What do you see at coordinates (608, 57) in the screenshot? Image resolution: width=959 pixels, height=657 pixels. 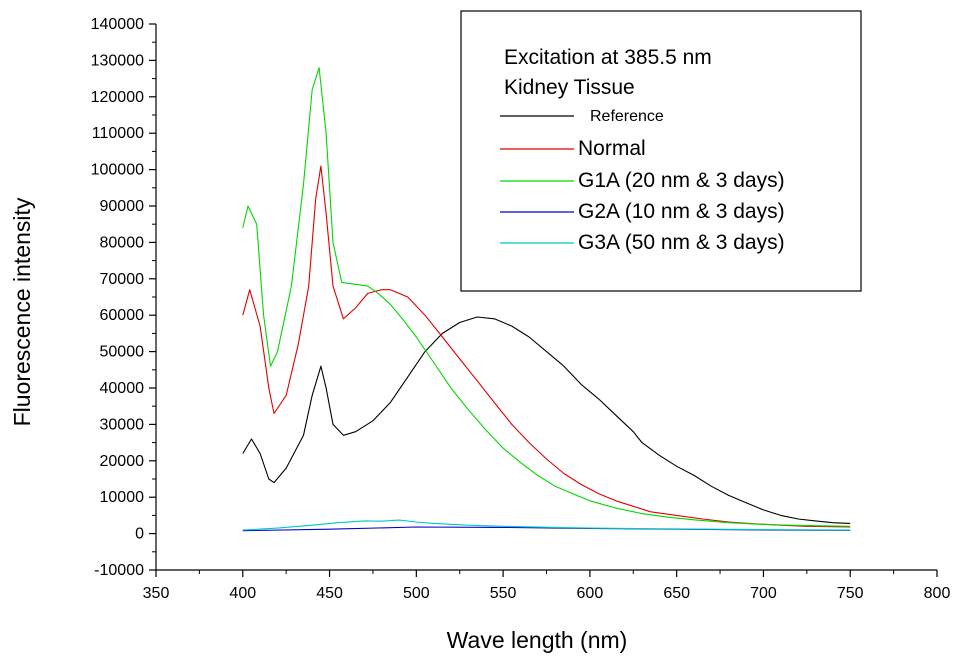 I see `legend-title-line-1: Excitation at 385.5 nm` at bounding box center [608, 57].